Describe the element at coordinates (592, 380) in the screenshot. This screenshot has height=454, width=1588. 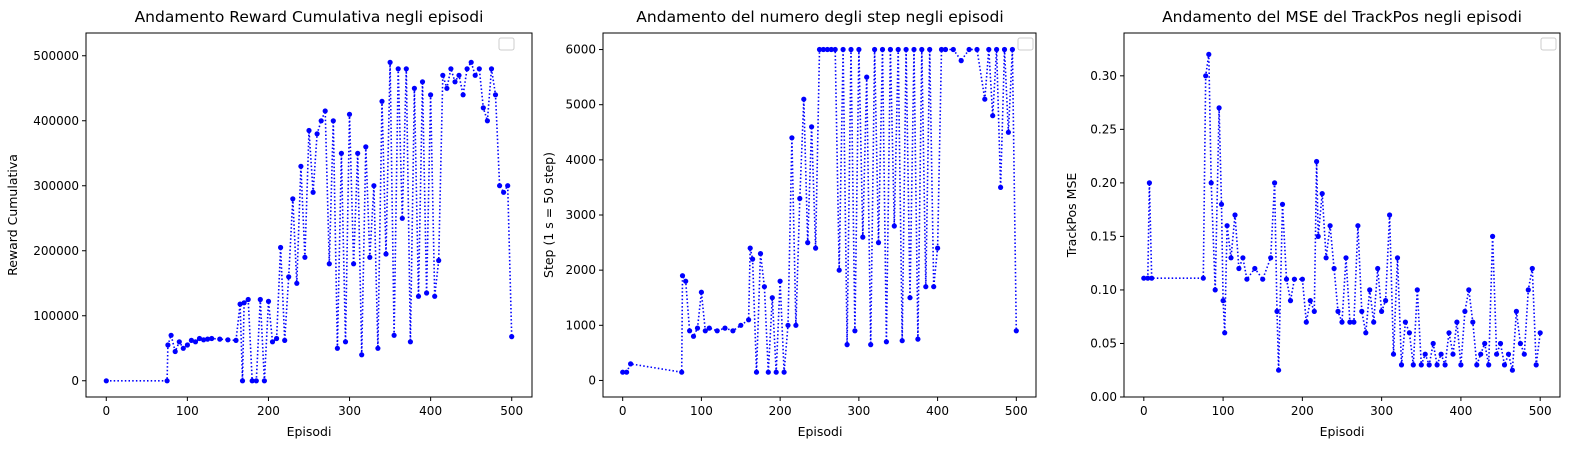
I see `y-tick-label: 0` at that location.